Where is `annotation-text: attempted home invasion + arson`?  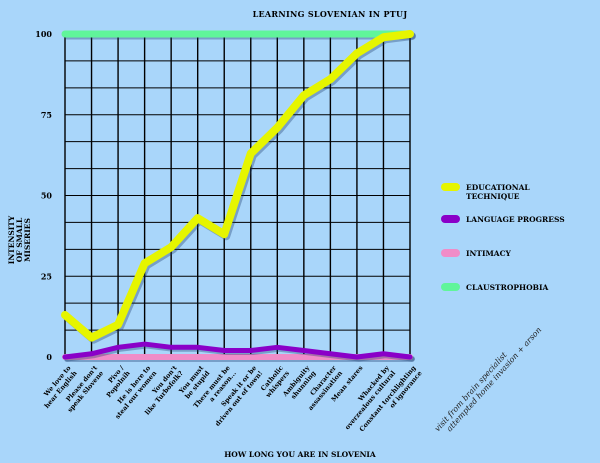
annotation-text: attempted home invasion + arson is located at coordinates (494, 379).